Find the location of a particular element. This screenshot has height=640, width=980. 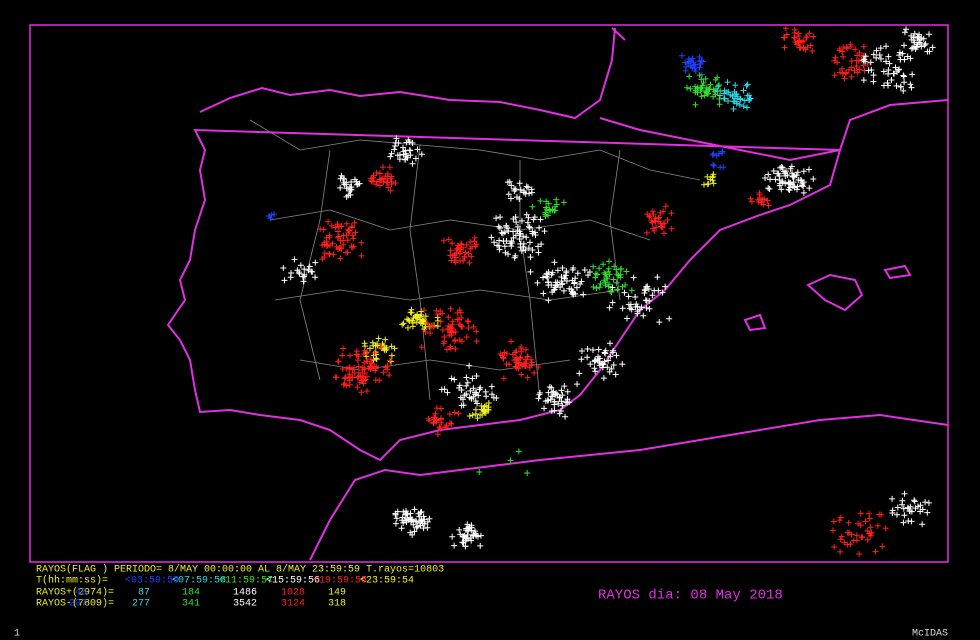

count-value: 3542 is located at coordinates (245, 604).